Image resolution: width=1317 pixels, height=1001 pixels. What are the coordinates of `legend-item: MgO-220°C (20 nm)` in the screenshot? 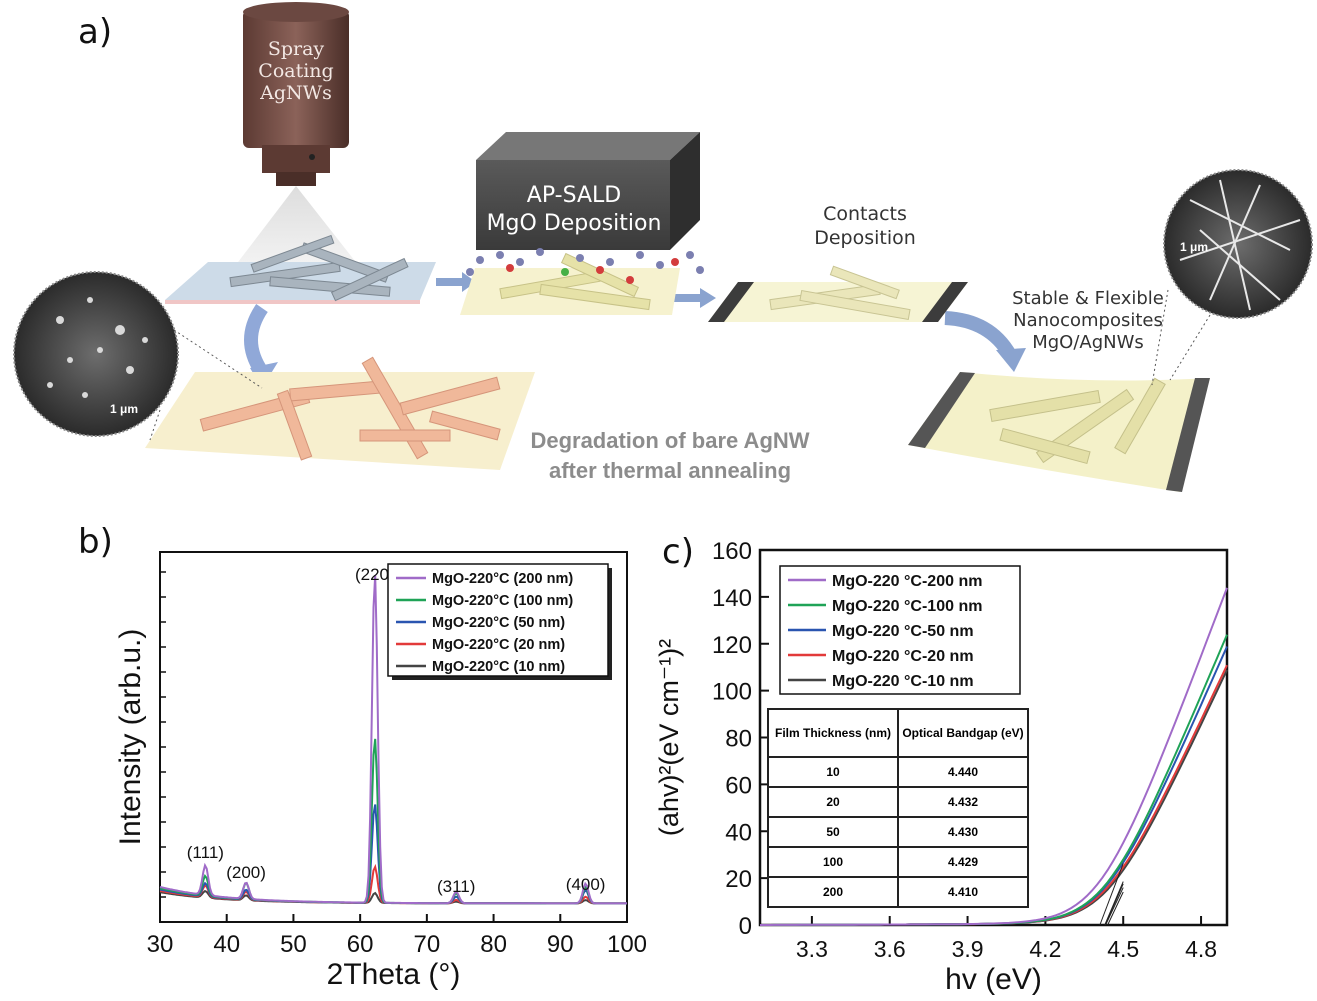 It's located at (498, 645).